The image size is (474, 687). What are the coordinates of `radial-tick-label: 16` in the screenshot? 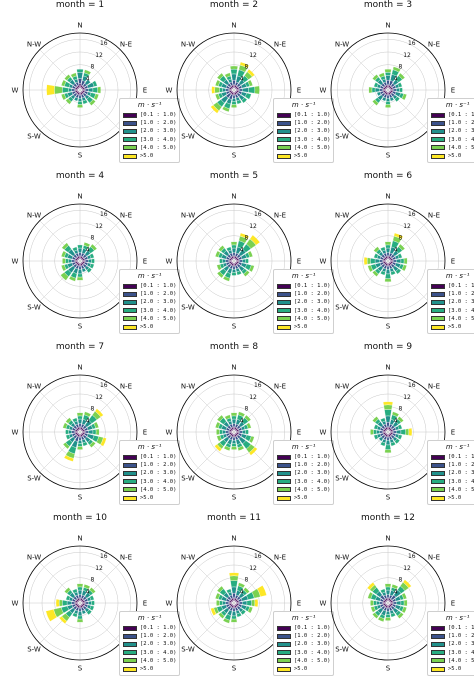 It's located at (412, 43).